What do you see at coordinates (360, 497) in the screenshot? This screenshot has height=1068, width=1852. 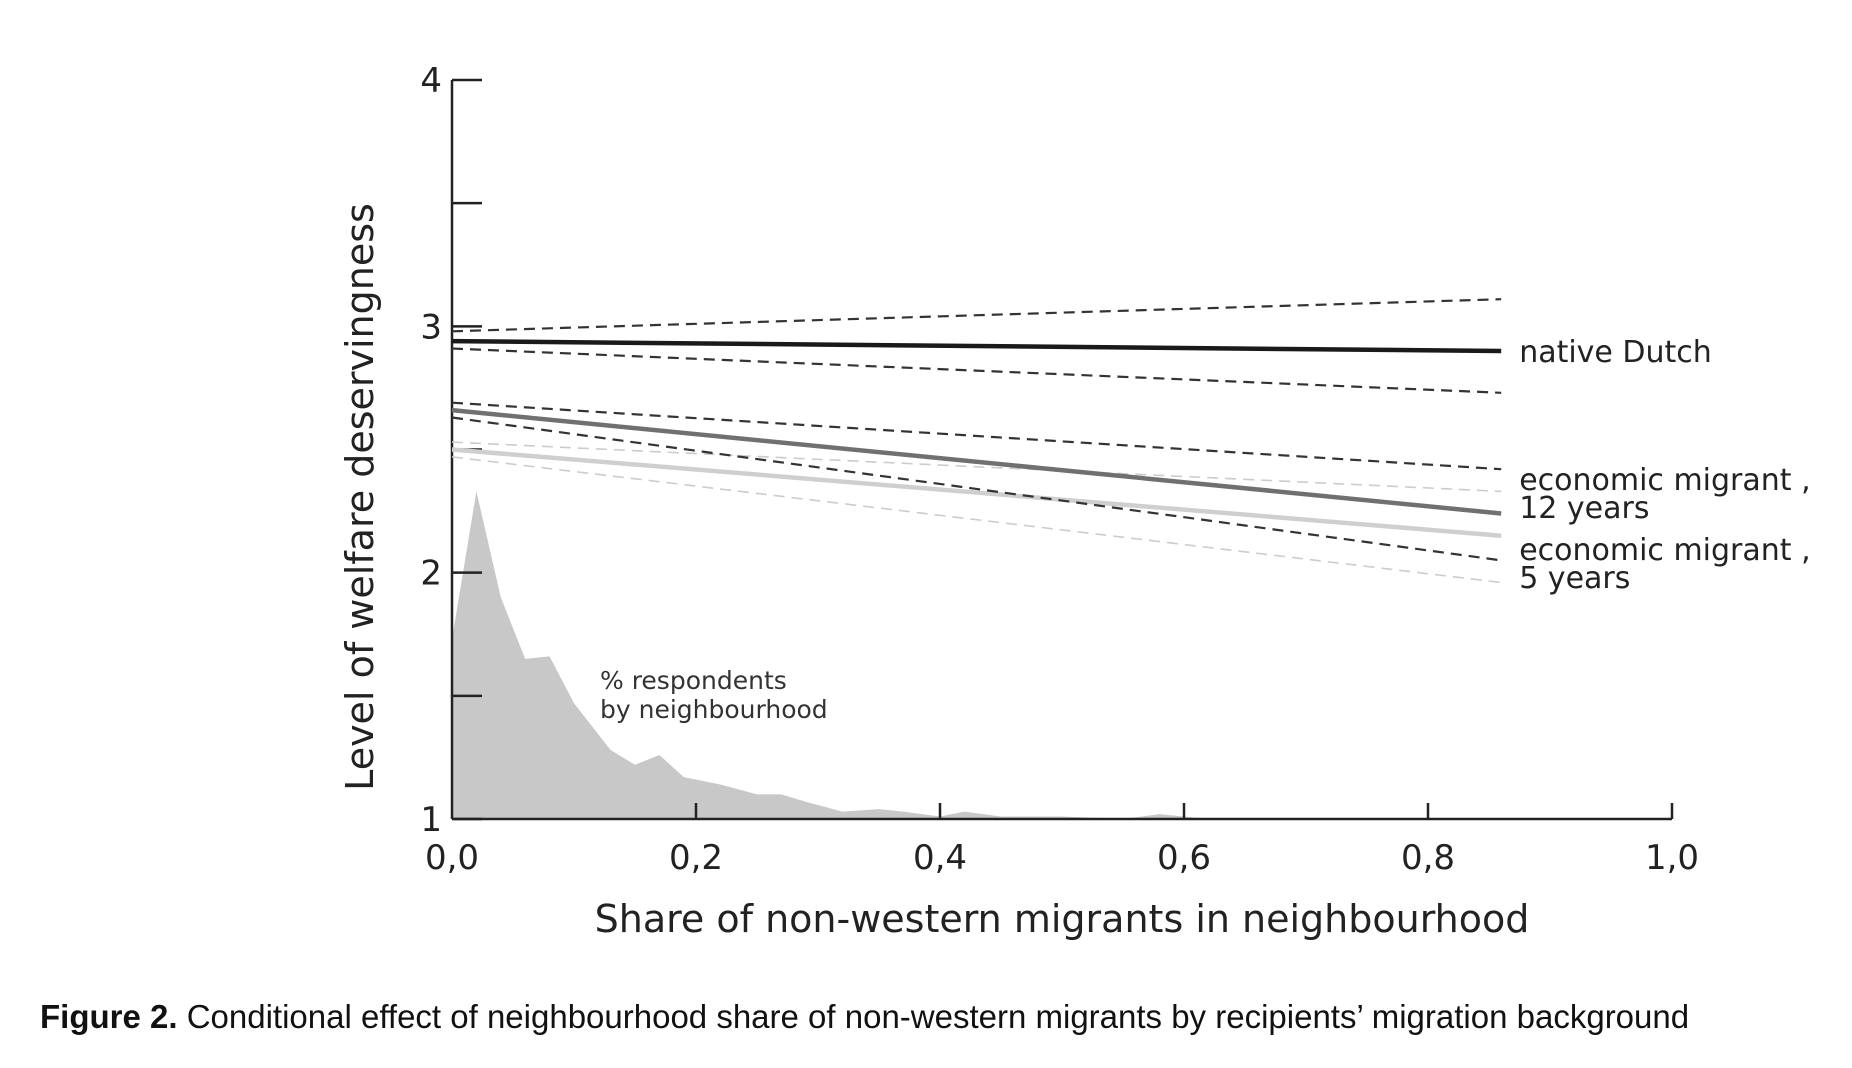 I see `y-axis-title: Level of welfare deservingness` at bounding box center [360, 497].